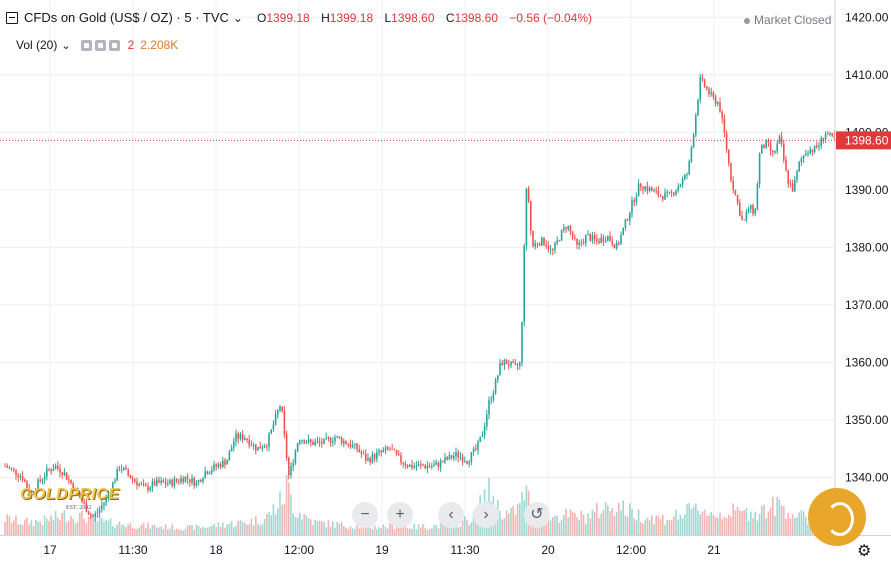  I want to click on collapse-icon, so click(12, 17).